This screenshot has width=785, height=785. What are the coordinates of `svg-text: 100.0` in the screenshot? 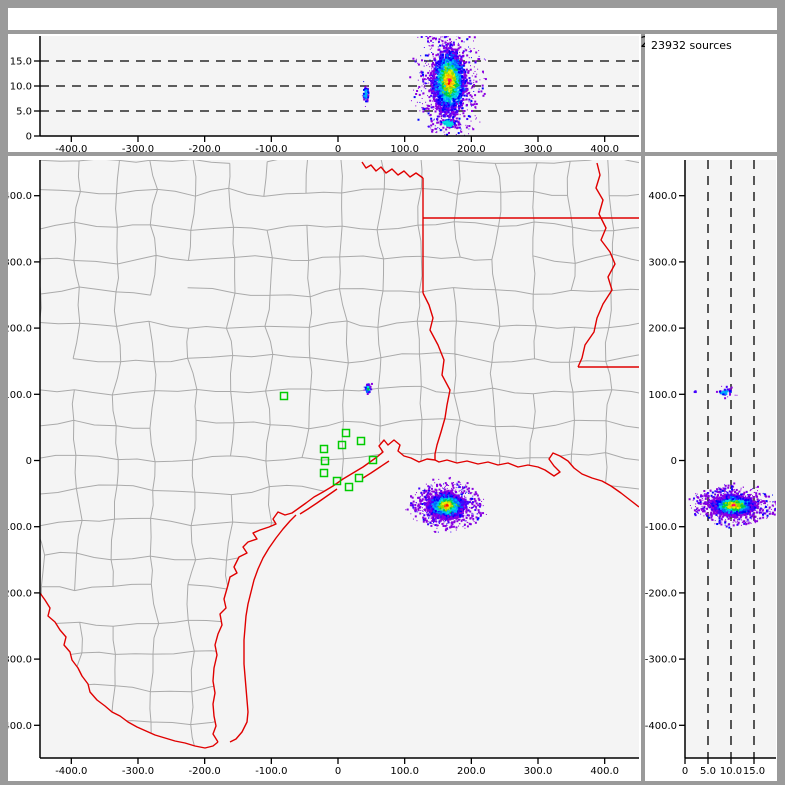 It's located at (404, 148).